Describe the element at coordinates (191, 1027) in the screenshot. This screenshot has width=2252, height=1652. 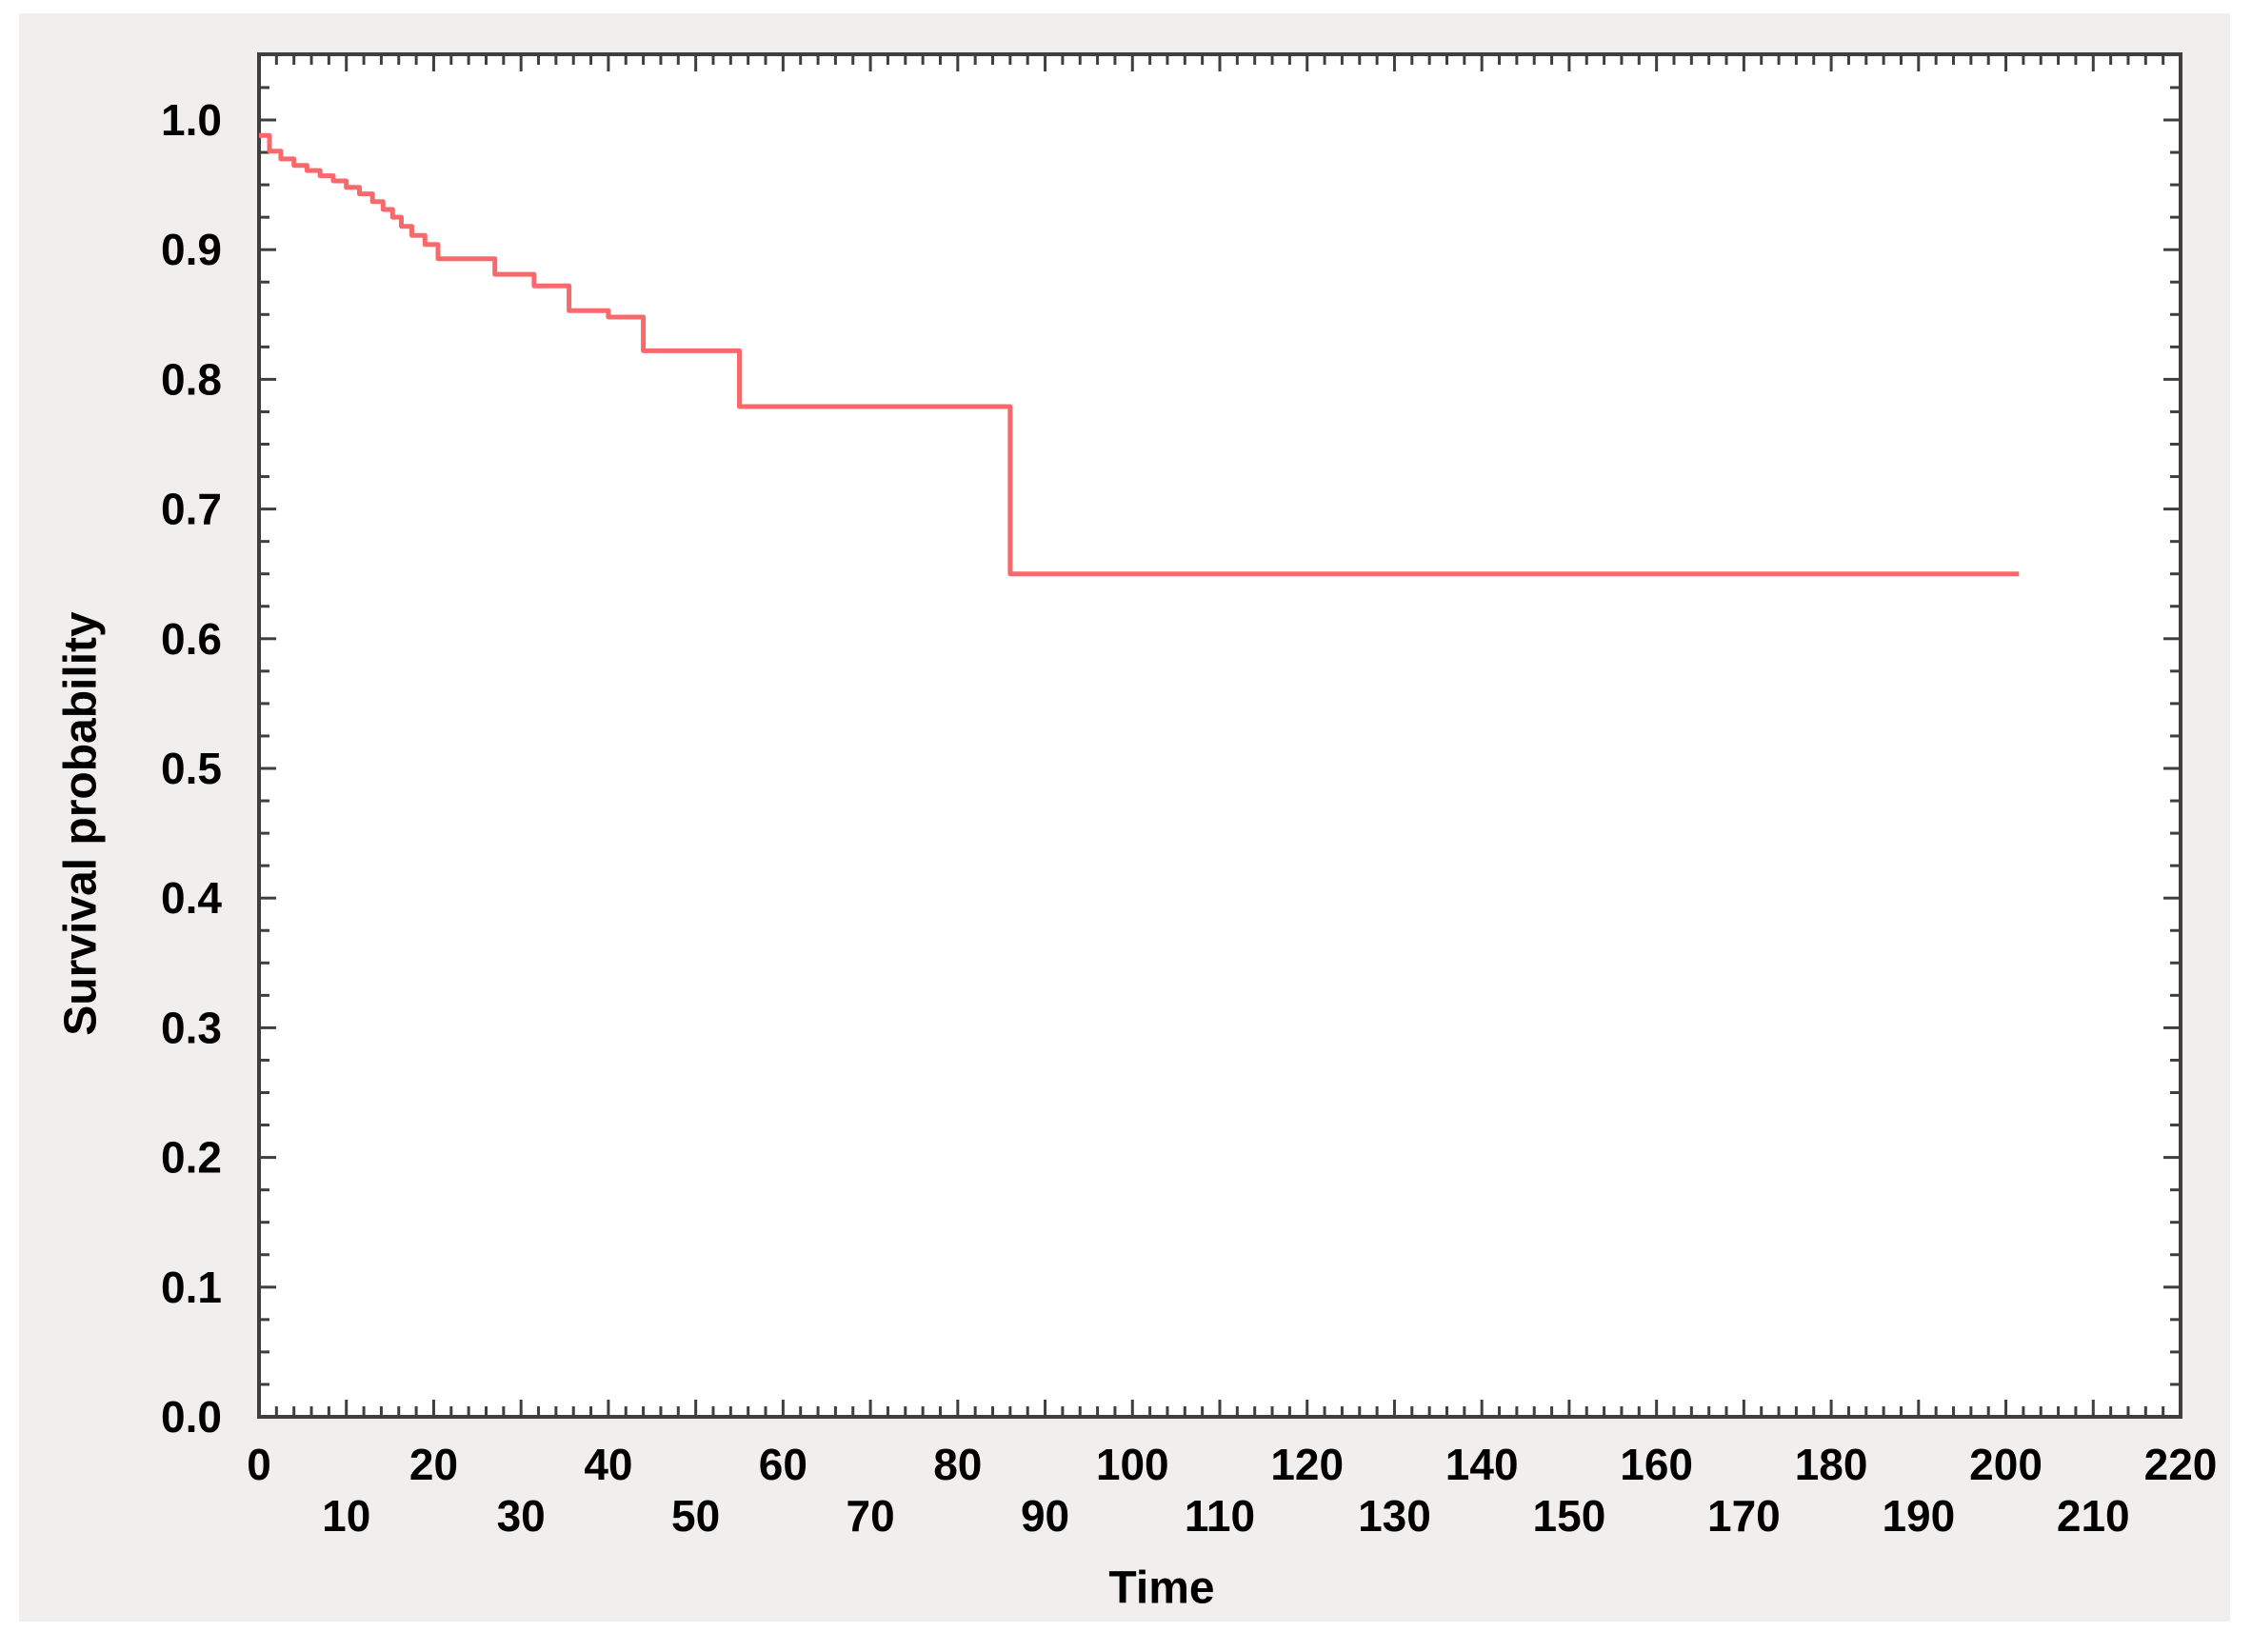
I see `y-tick-label: 0.3` at that location.